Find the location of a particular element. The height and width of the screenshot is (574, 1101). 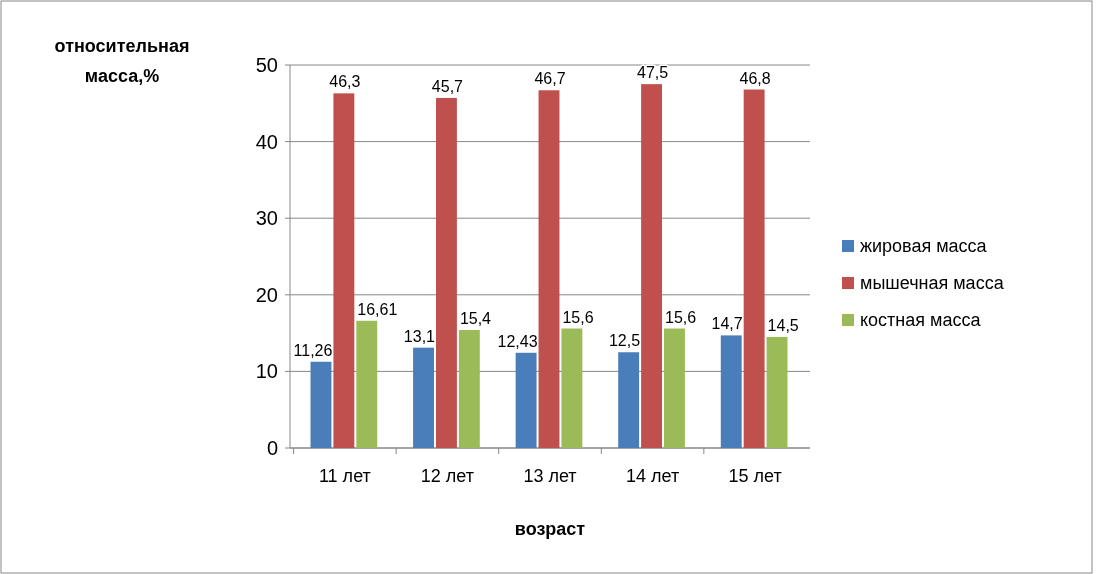

data-label: 15,4 is located at coordinates (475, 319).